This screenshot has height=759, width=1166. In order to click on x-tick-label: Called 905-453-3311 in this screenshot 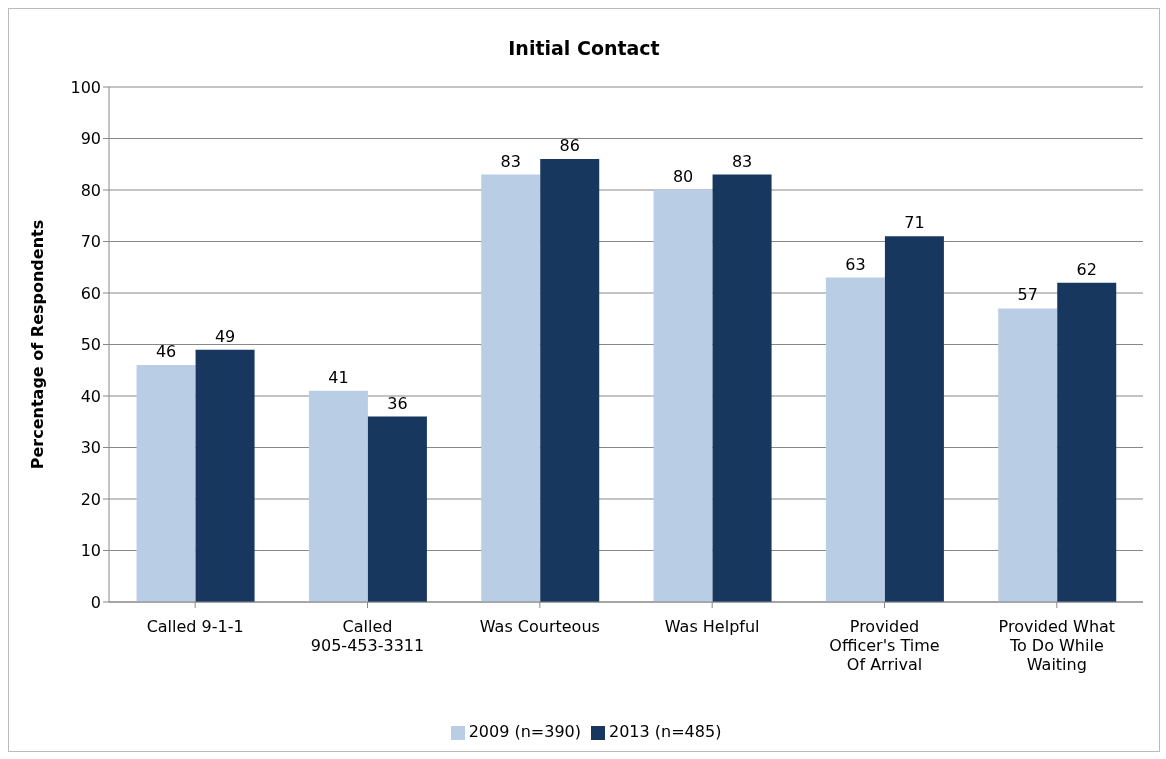, I will do `click(367, 636)`.